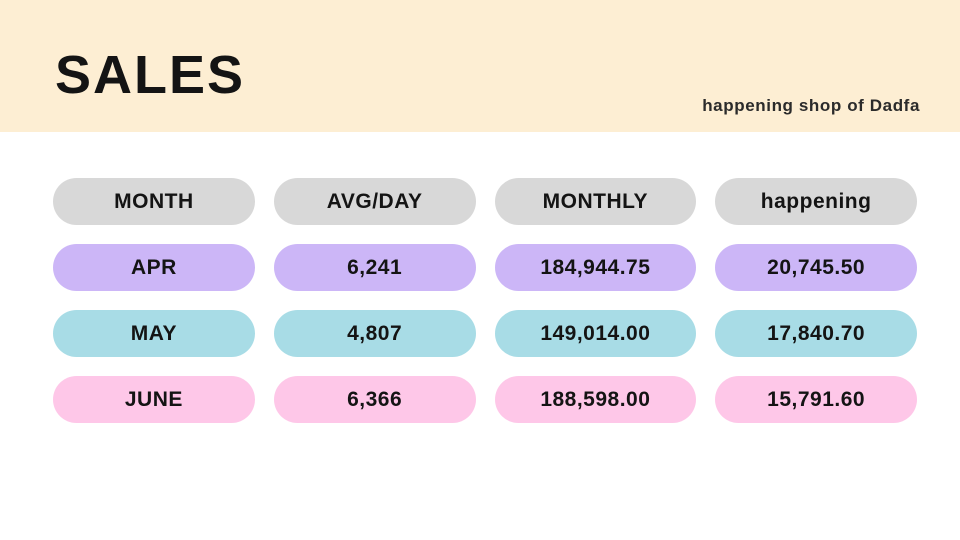 This screenshot has height=540, width=960. I want to click on cell-may-avg-day: 4,807, so click(374, 333).